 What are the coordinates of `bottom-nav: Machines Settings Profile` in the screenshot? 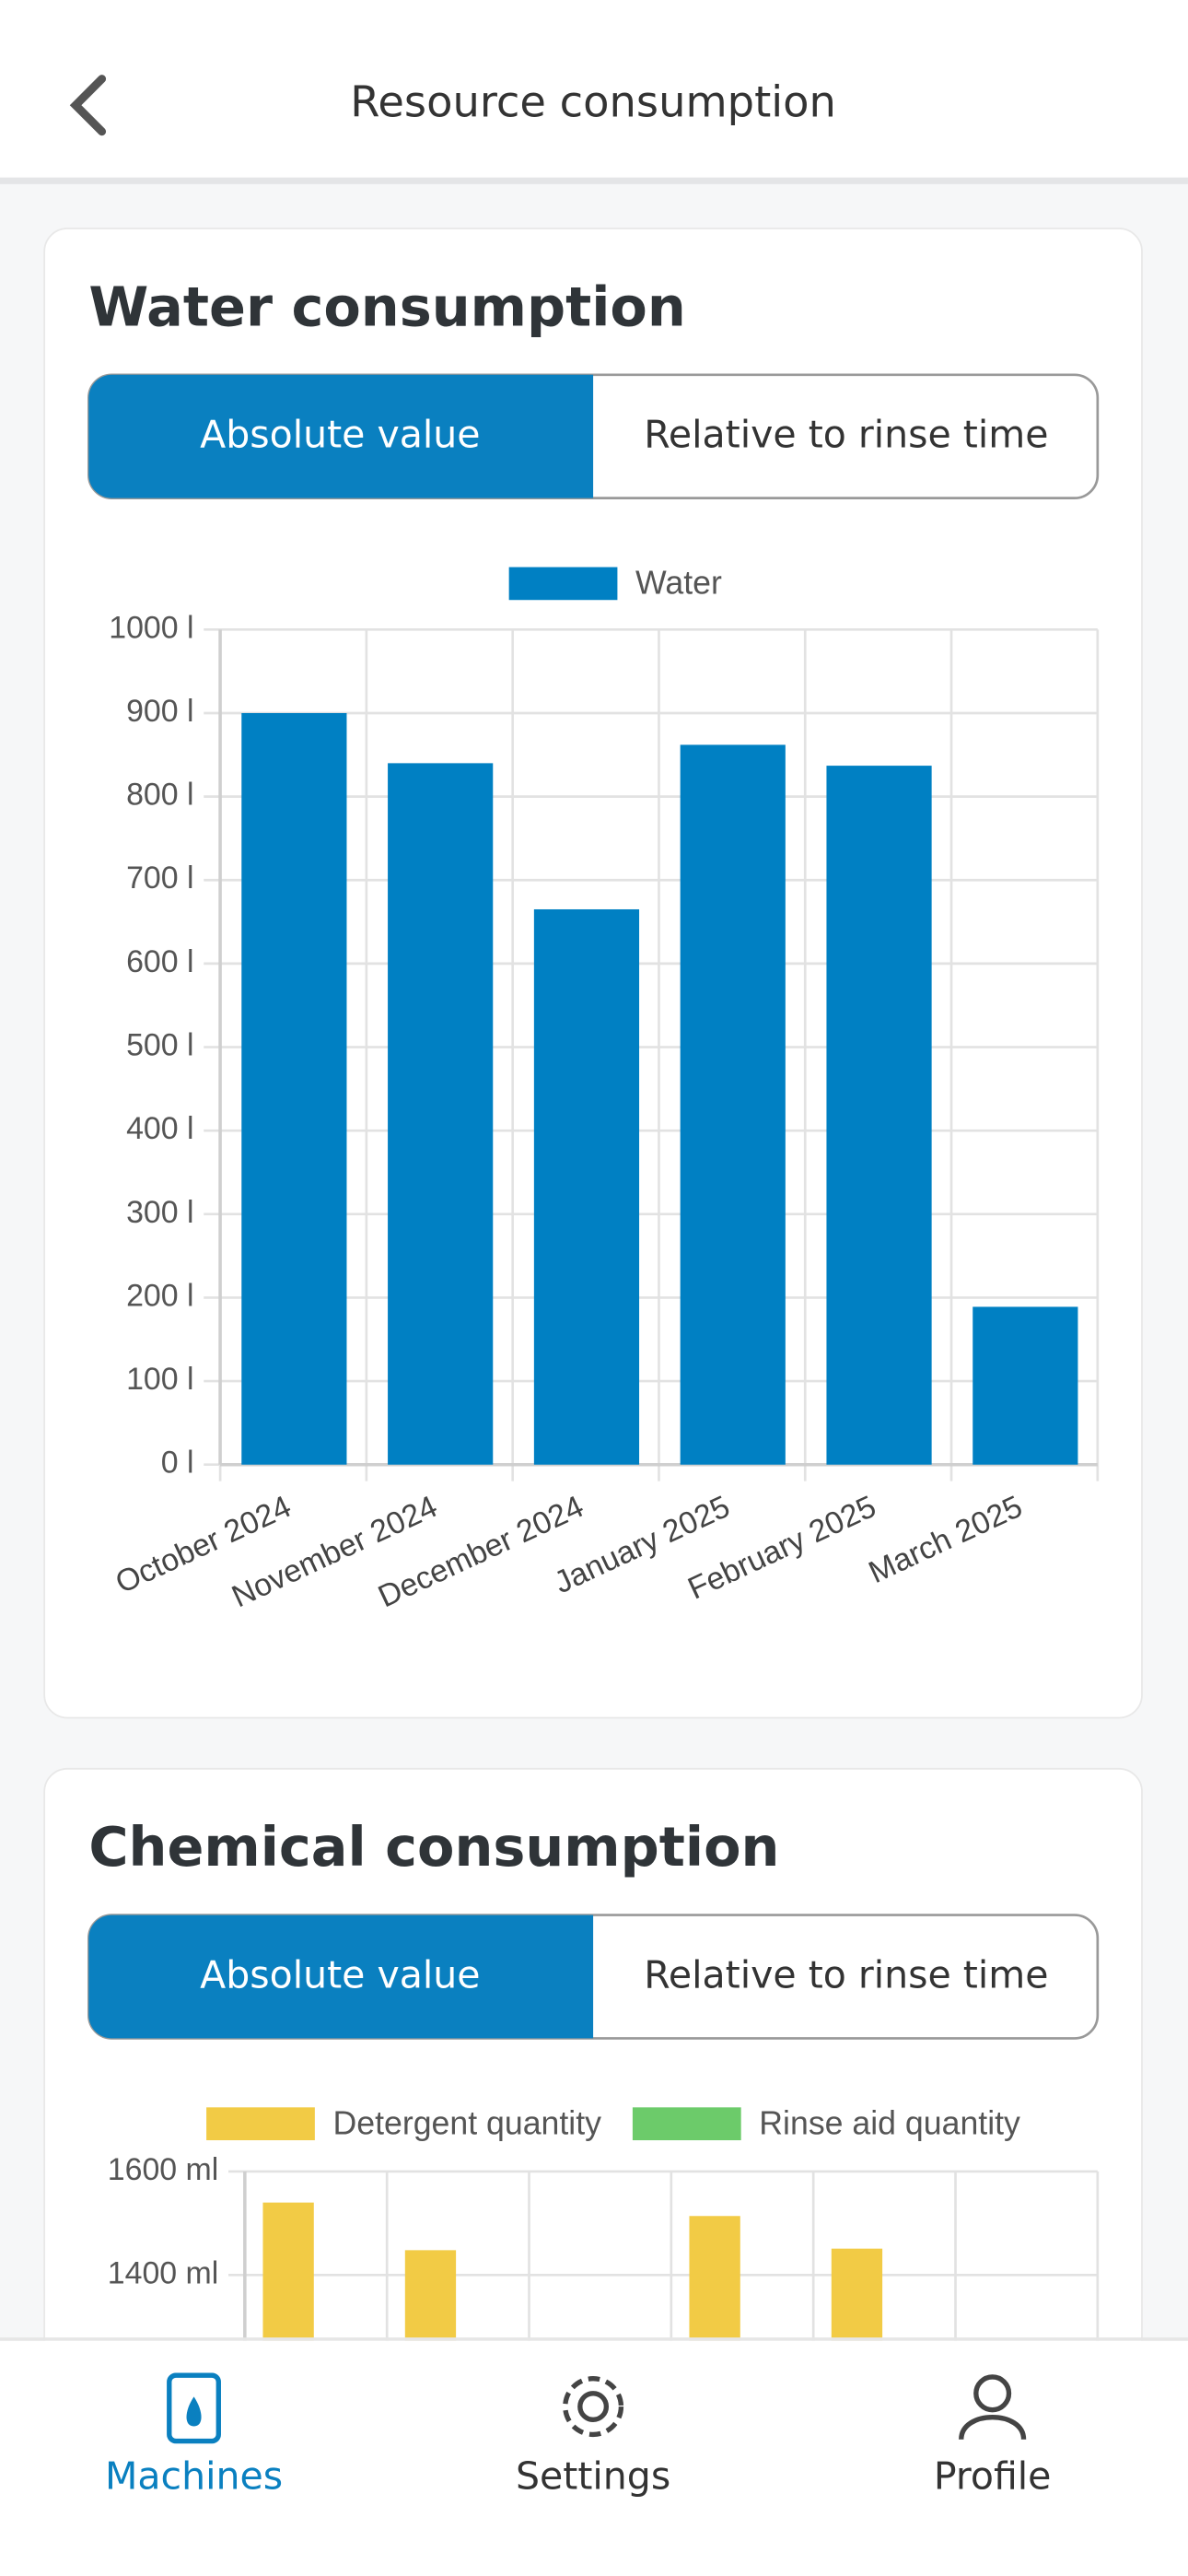 It's located at (594, 2456).